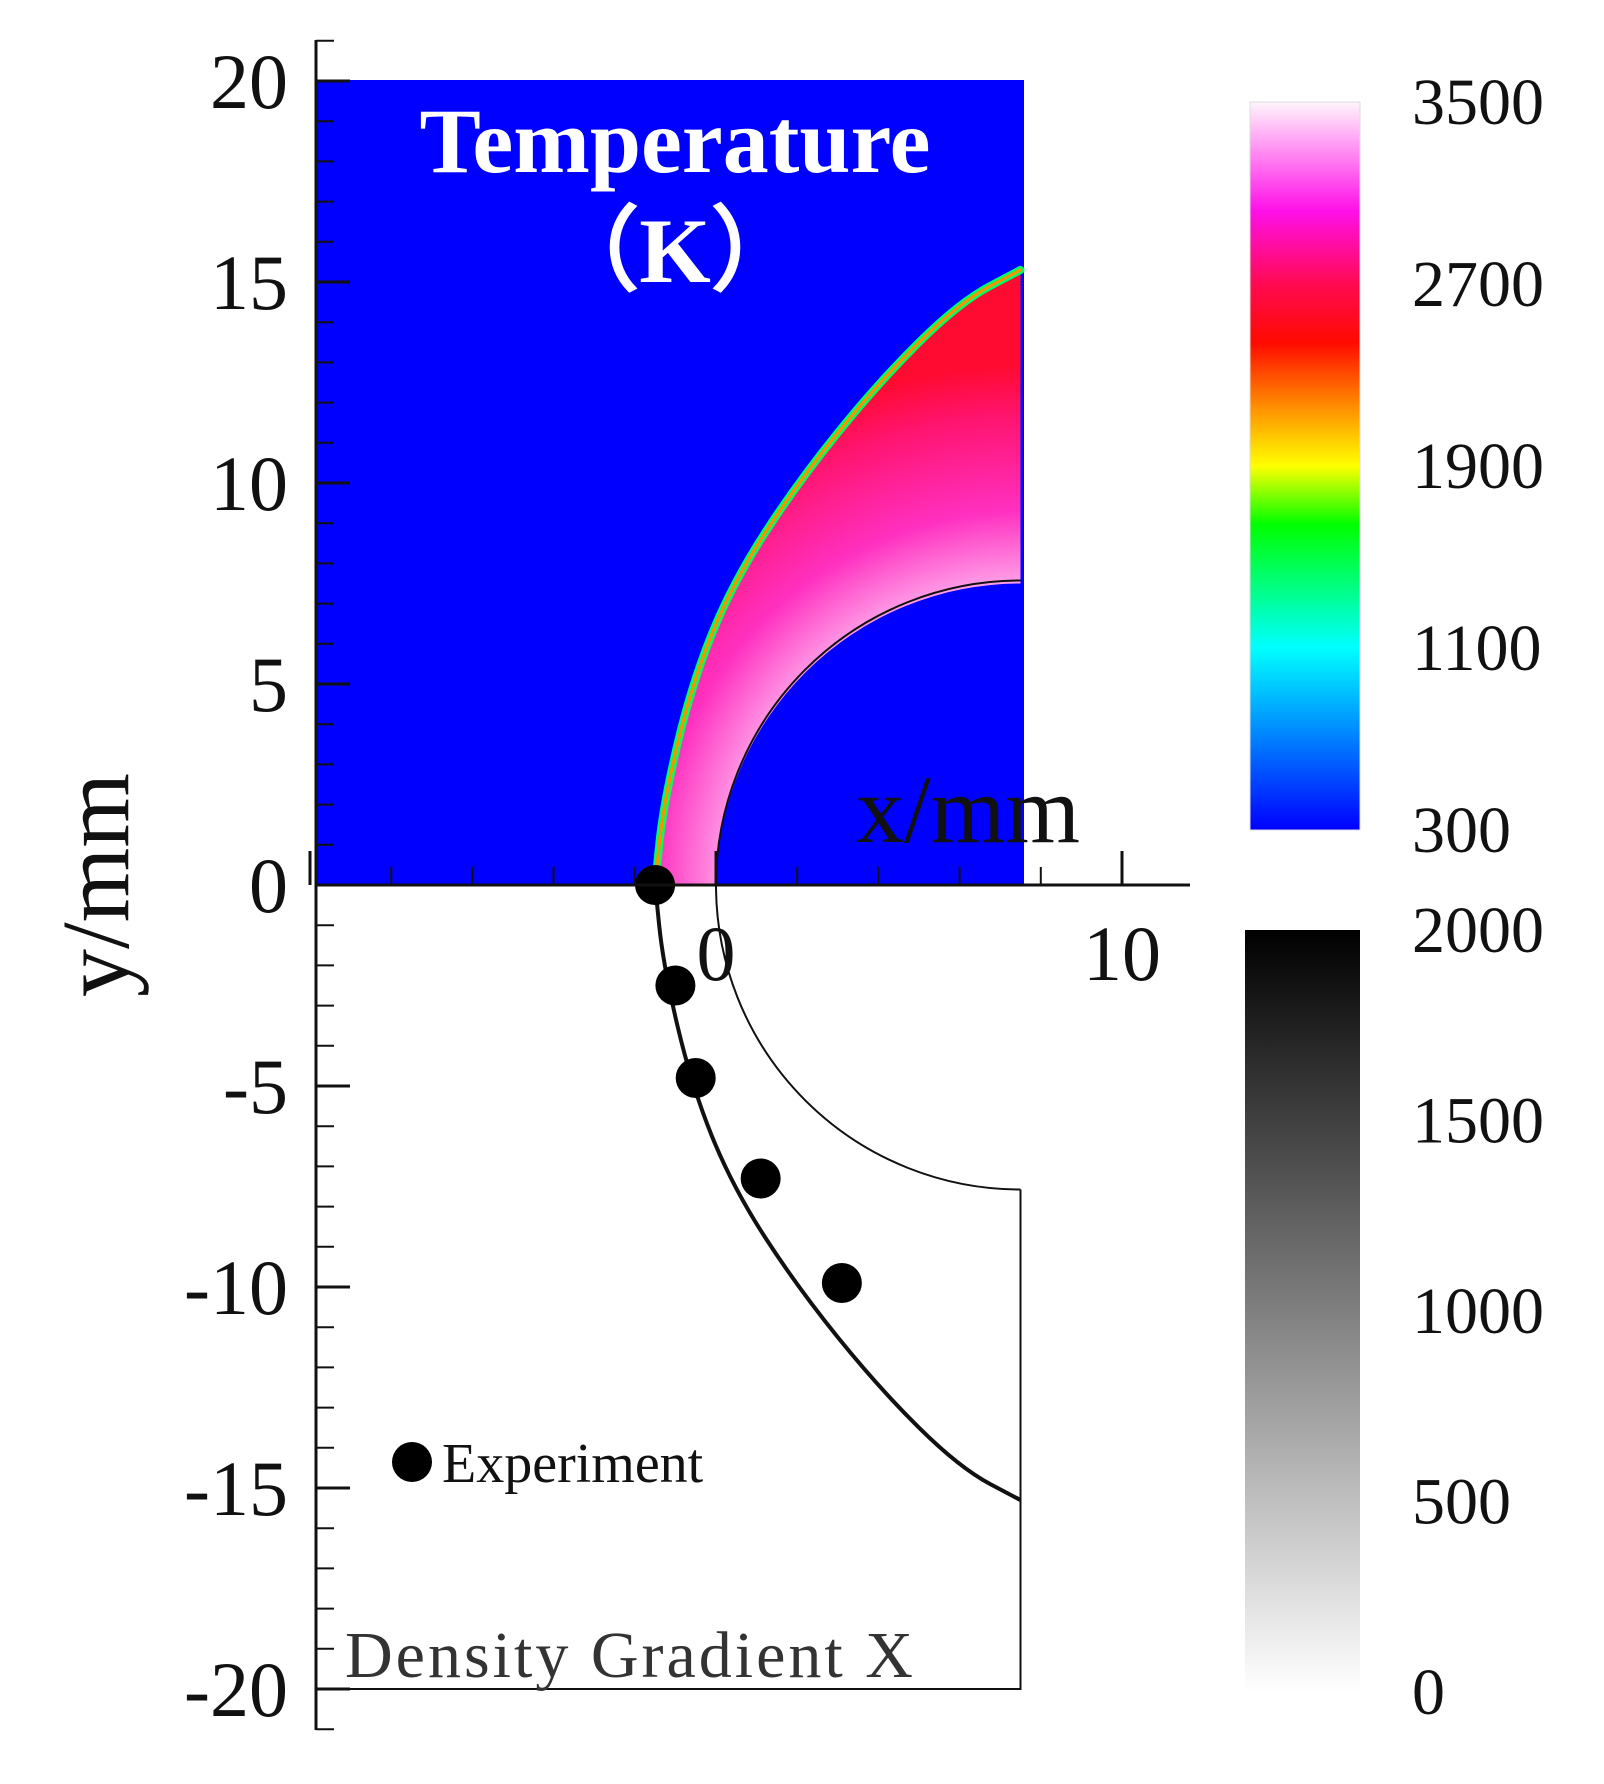  What do you see at coordinates (1461, 1502) in the screenshot?
I see `density-colorbar-label-3: 500` at bounding box center [1461, 1502].